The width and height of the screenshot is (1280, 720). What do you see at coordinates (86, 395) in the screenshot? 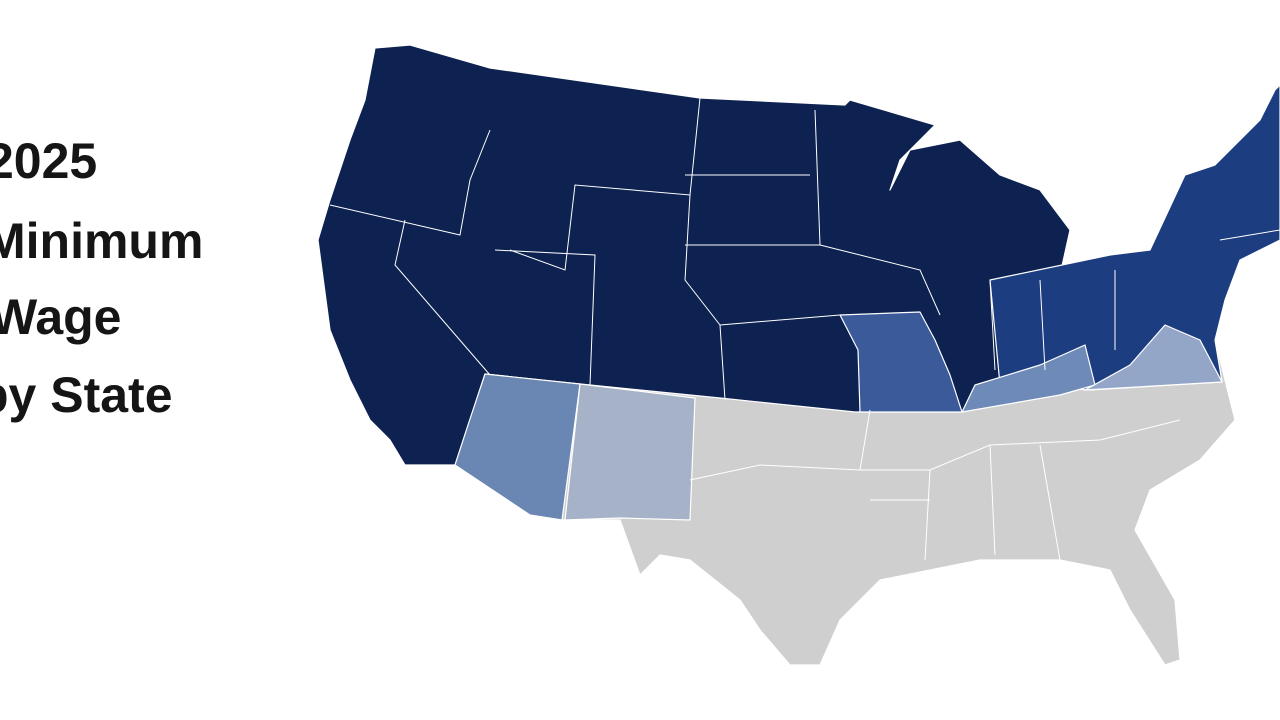
I see `title-line: by State` at bounding box center [86, 395].